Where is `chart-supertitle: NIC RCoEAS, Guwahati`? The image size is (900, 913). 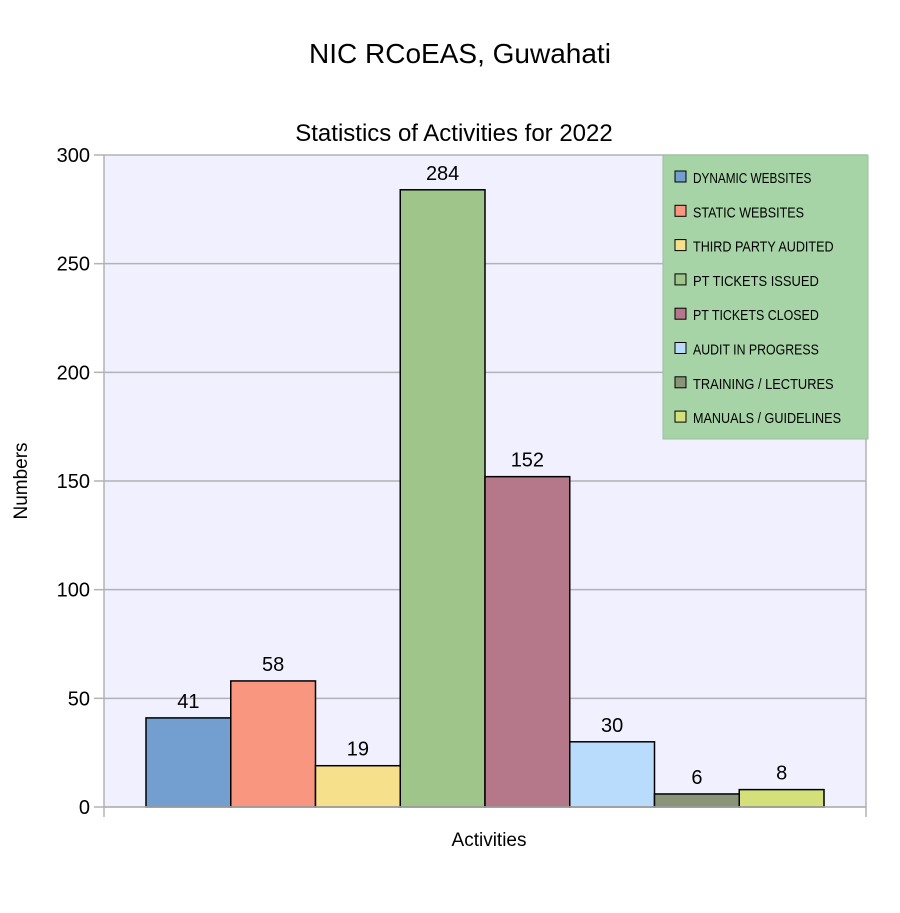 chart-supertitle: NIC RCoEAS, Guwahati is located at coordinates (460, 53).